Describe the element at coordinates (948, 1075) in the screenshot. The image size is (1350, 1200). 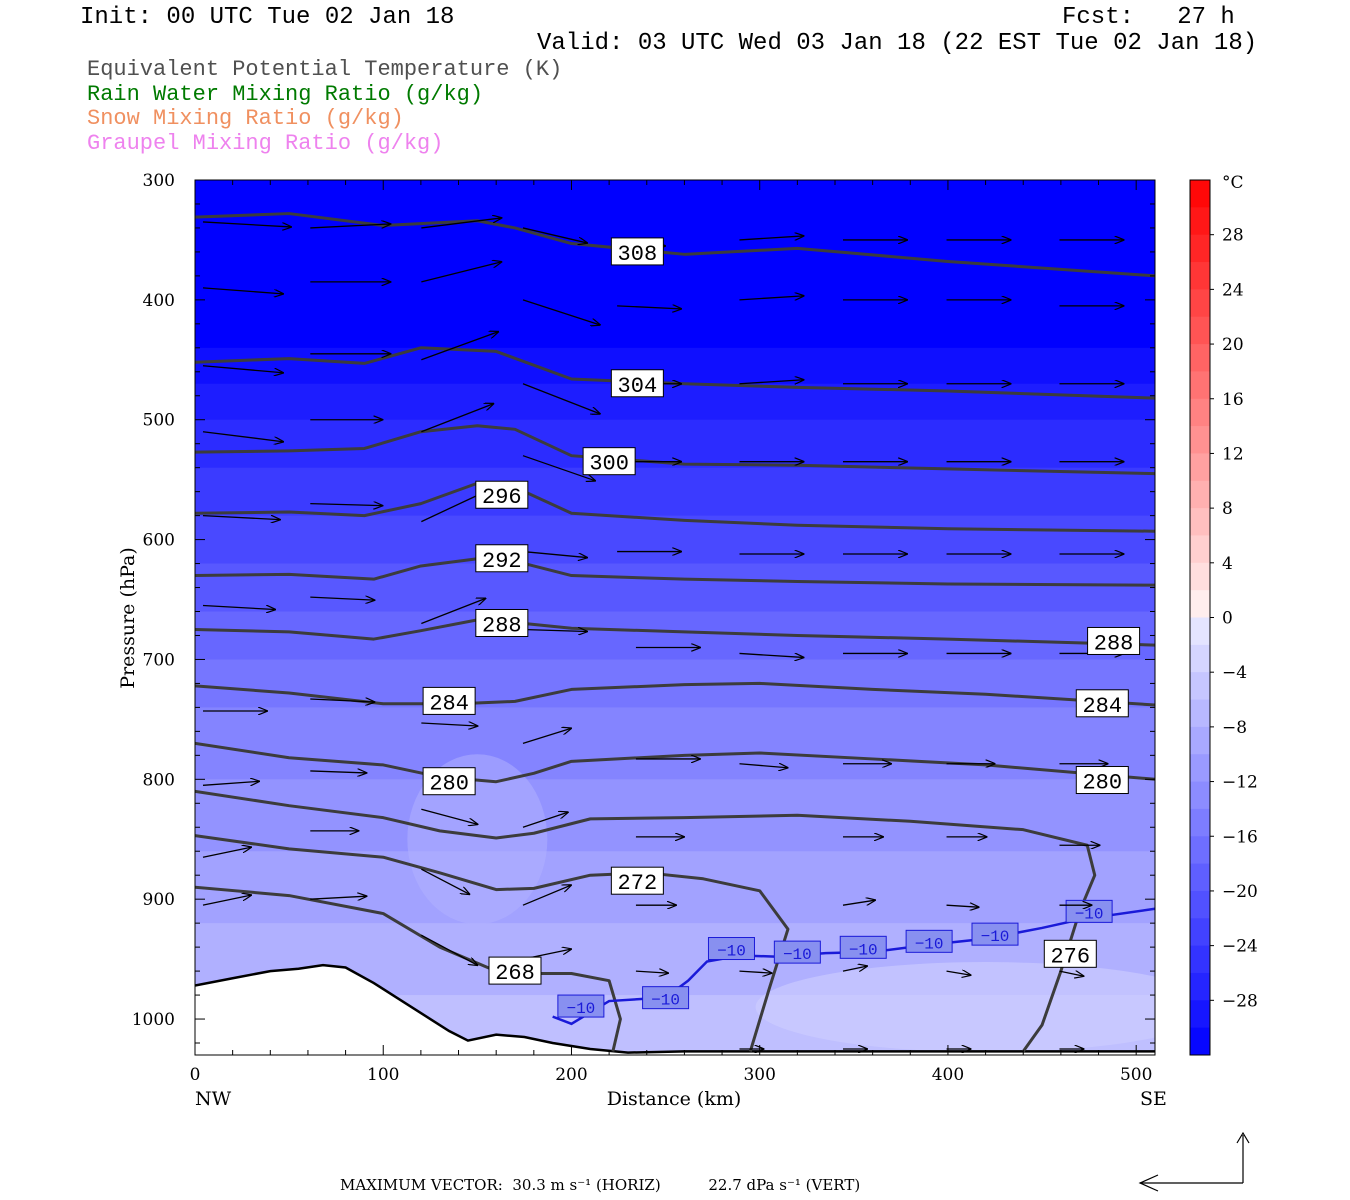
I see `x-tick-label: 400` at that location.